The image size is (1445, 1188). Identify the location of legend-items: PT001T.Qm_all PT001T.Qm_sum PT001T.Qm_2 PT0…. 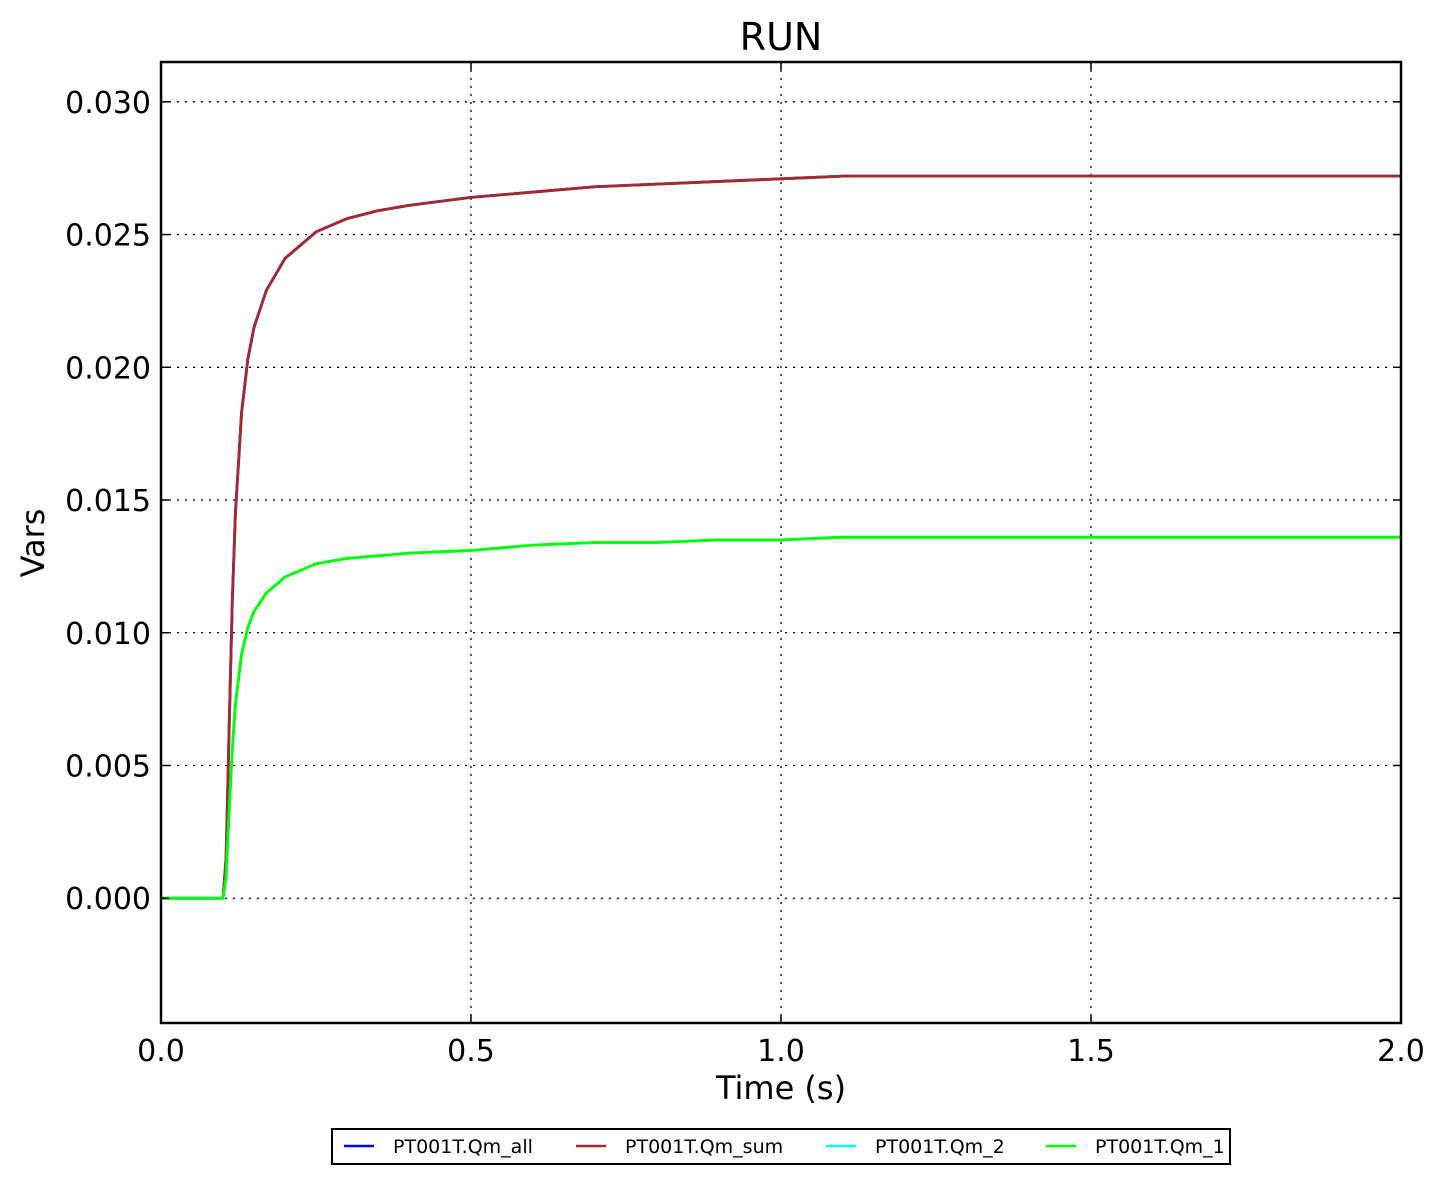
(784, 1147).